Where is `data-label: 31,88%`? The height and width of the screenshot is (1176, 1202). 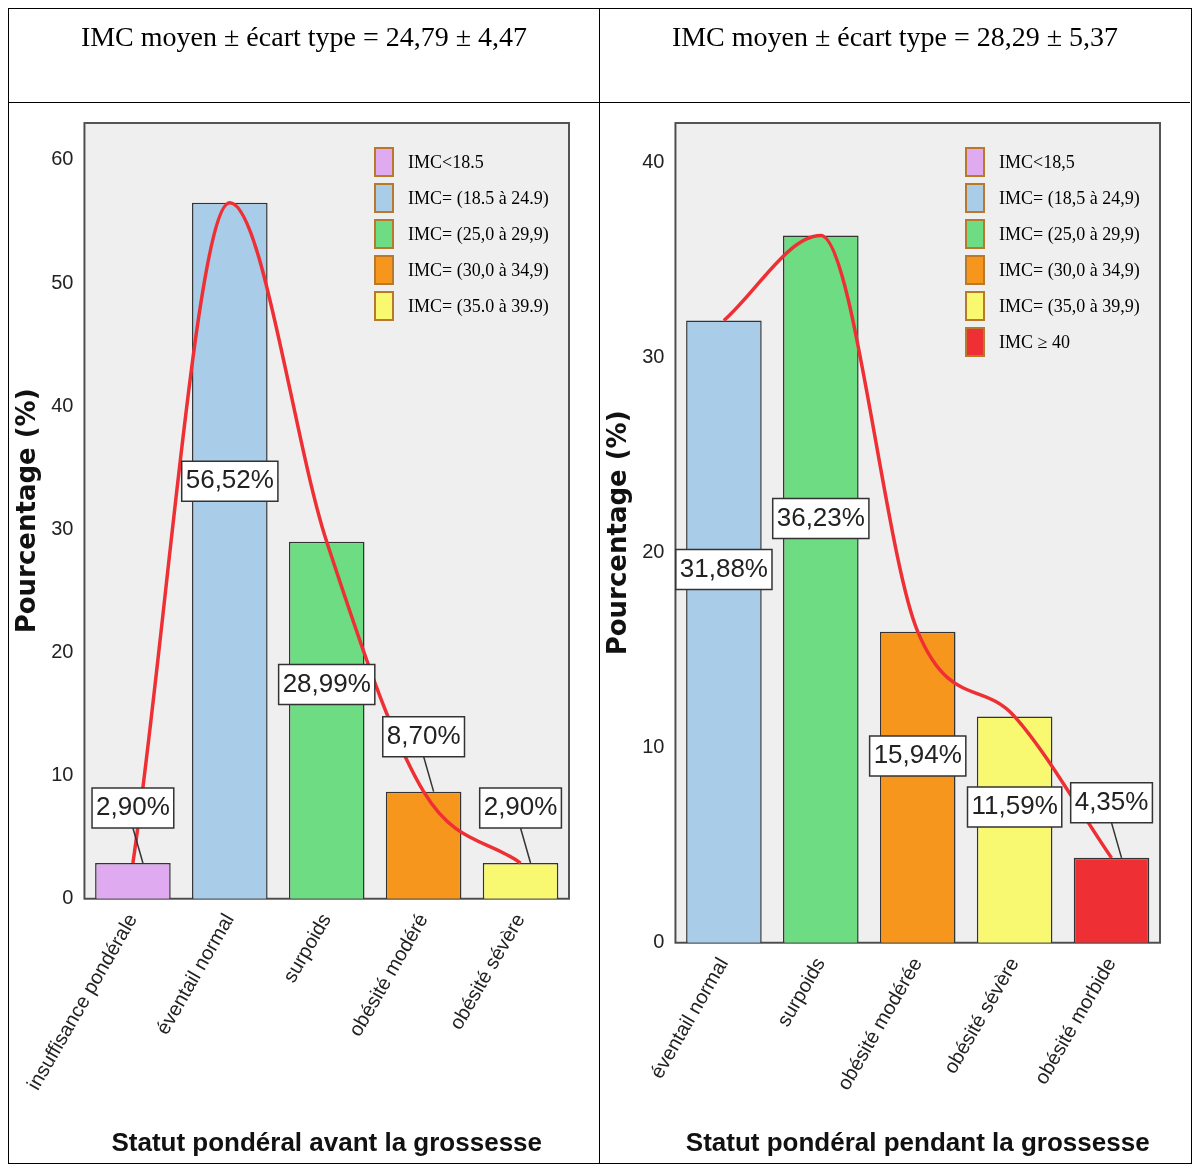
data-label: 31,88% is located at coordinates (723, 567).